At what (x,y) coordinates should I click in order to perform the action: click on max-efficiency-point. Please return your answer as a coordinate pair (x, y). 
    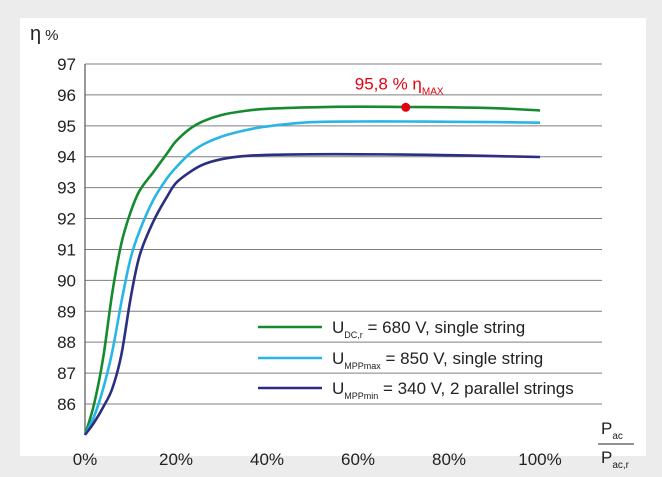
    Looking at the image, I should click on (406, 107).